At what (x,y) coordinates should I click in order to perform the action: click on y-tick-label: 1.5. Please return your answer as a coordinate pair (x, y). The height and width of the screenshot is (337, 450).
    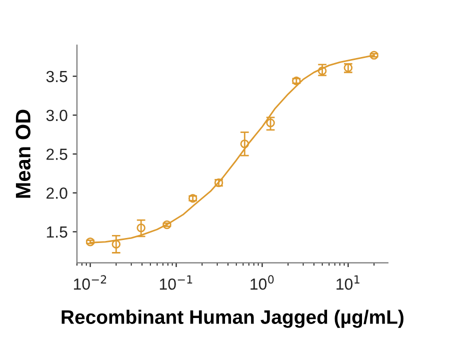
    Looking at the image, I should click on (57, 232).